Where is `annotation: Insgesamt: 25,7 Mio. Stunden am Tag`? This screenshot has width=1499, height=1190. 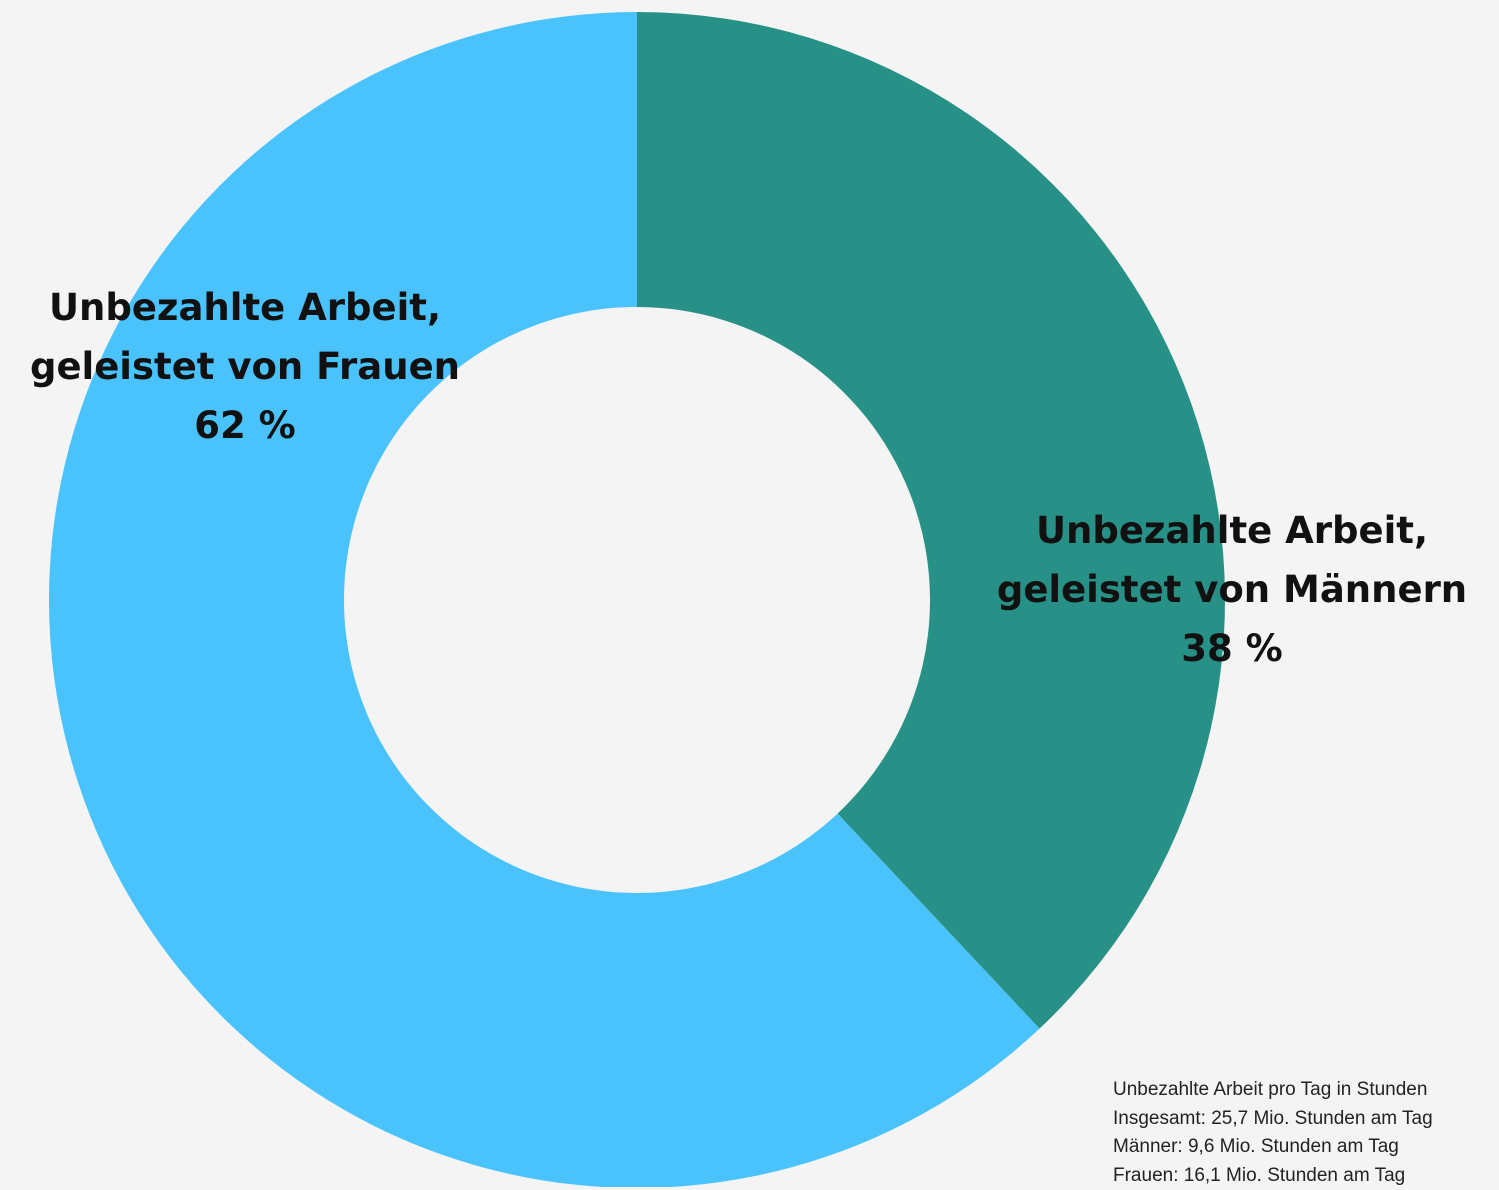 annotation: Insgesamt: 25,7 Mio. Stunden am Tag is located at coordinates (1273, 1119).